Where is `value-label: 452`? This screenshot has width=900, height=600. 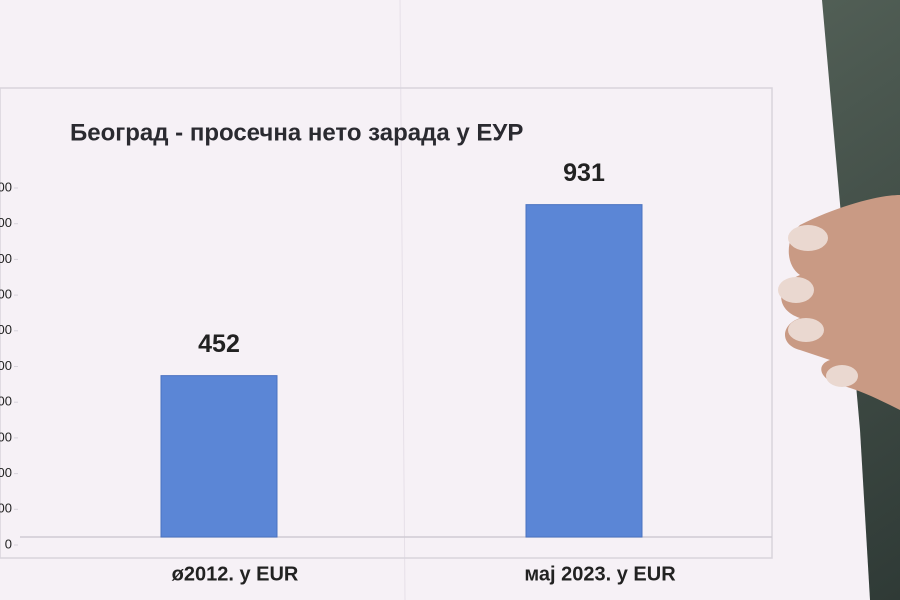 value-label: 452 is located at coordinates (219, 344).